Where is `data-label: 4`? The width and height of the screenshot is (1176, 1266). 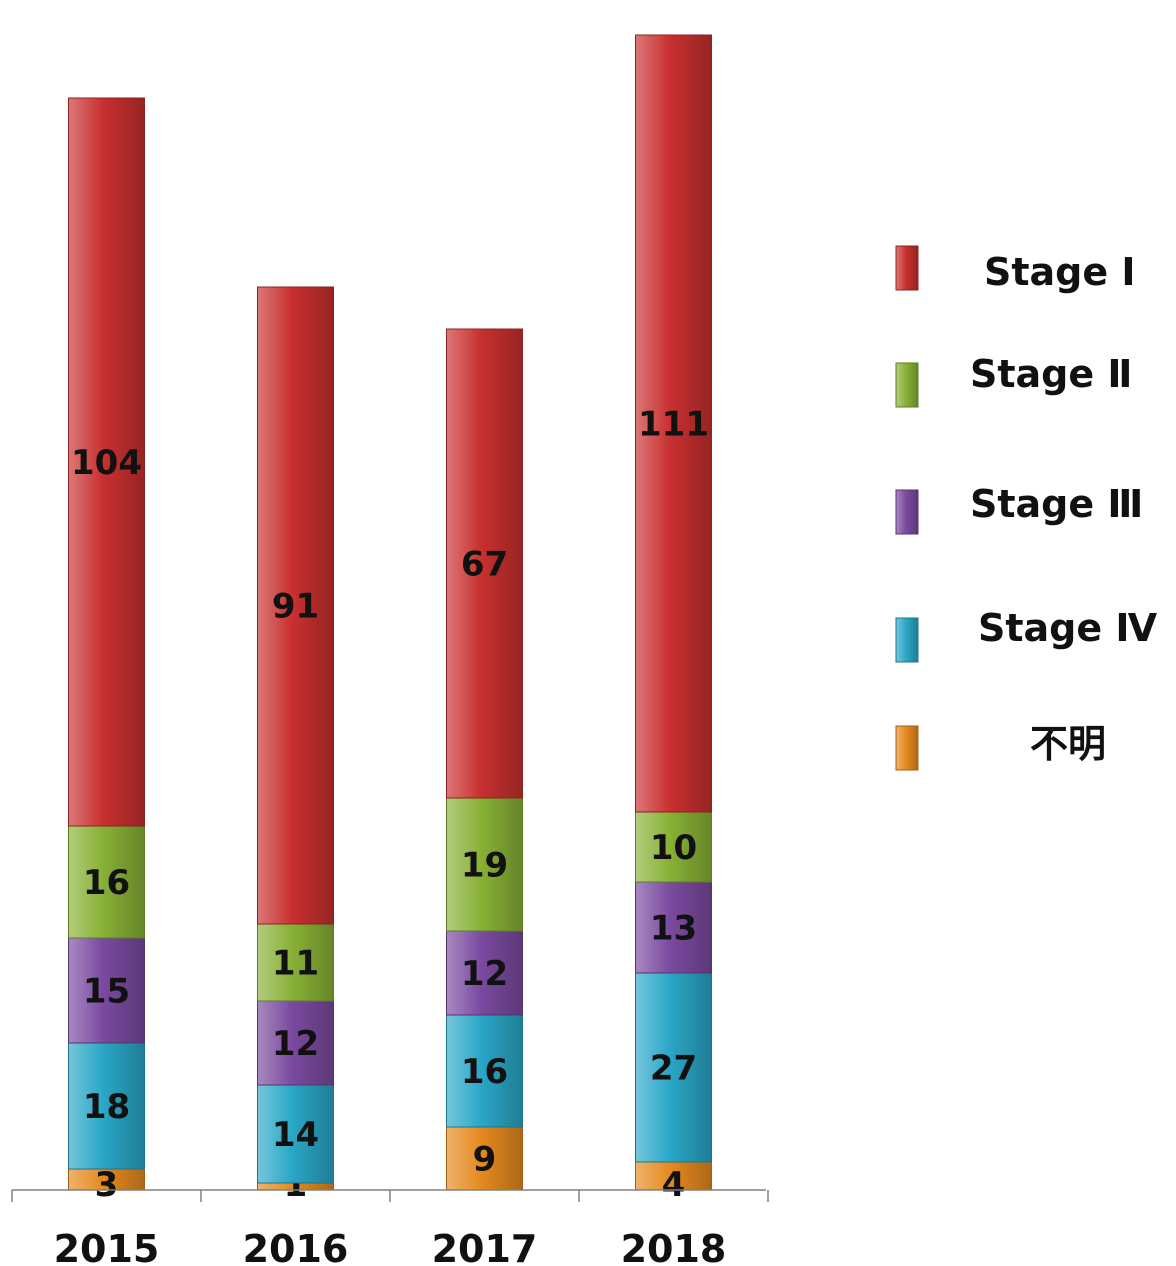
data-label: 4 is located at coordinates (674, 1185).